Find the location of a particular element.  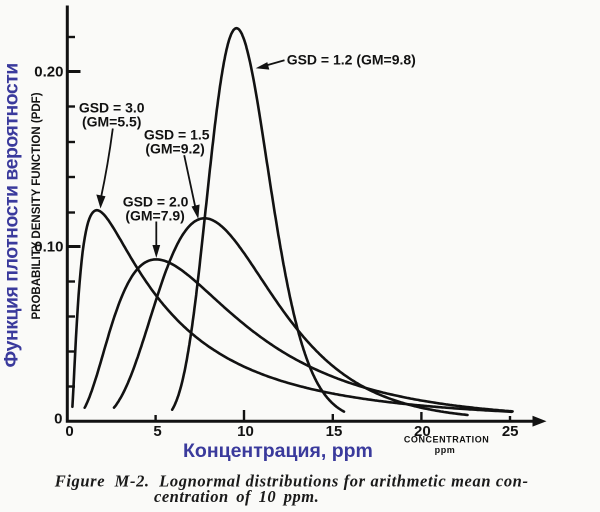

svg-text: GSD = 1.5 is located at coordinates (177, 135).